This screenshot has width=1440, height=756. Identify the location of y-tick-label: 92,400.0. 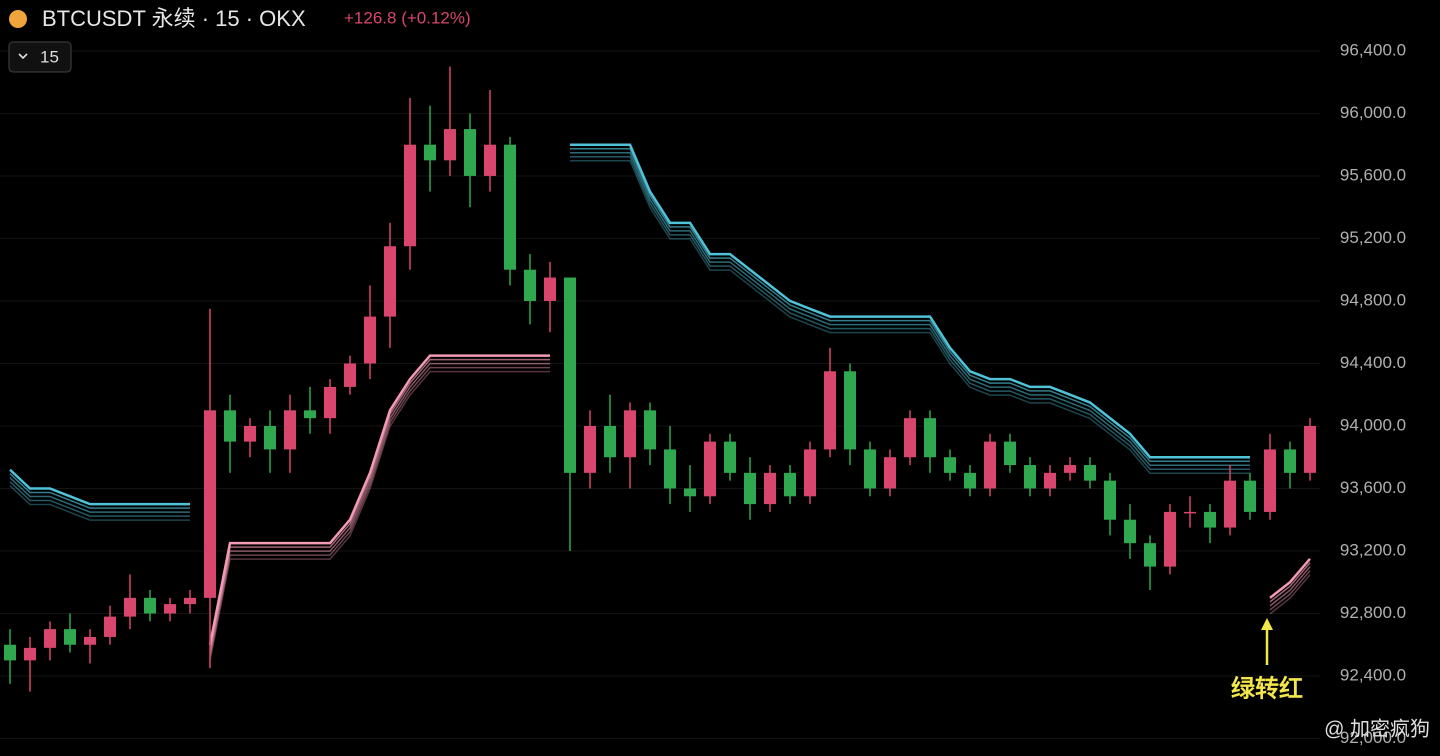
(1373, 674).